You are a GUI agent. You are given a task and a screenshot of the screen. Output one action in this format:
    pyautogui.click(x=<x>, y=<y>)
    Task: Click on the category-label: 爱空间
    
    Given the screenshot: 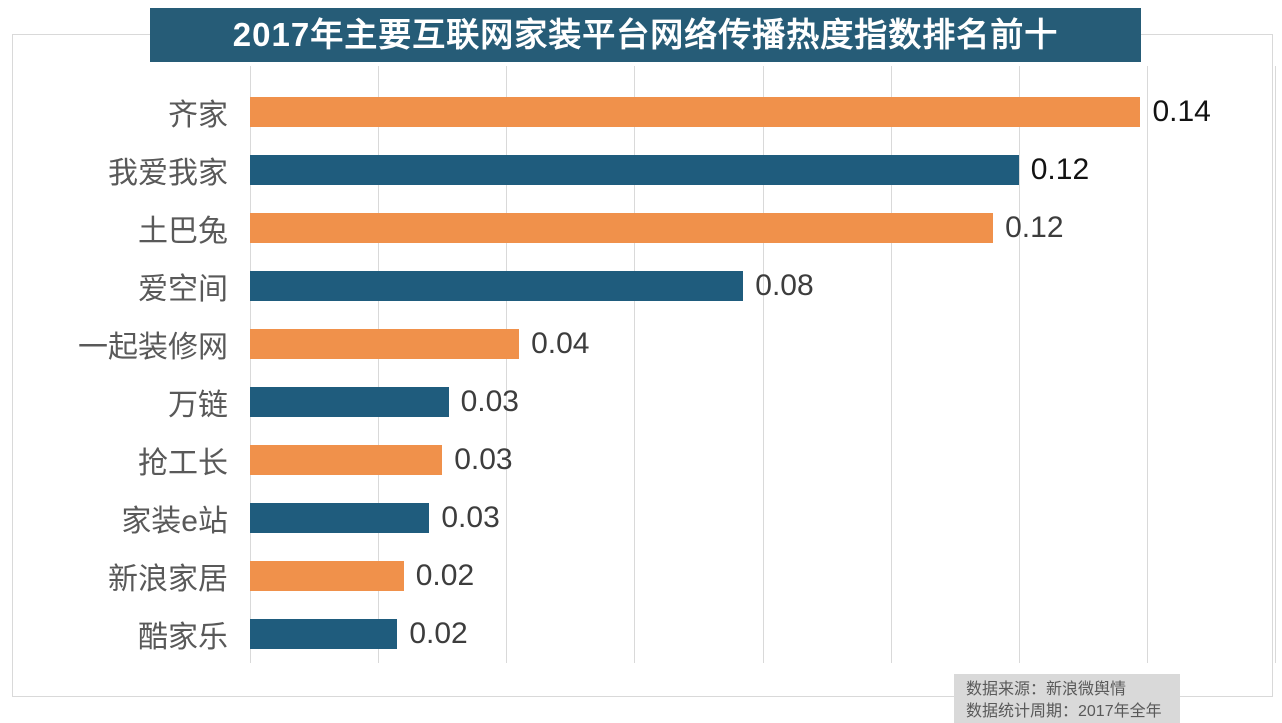 What is the action you would take?
    pyautogui.click(x=183, y=289)
    